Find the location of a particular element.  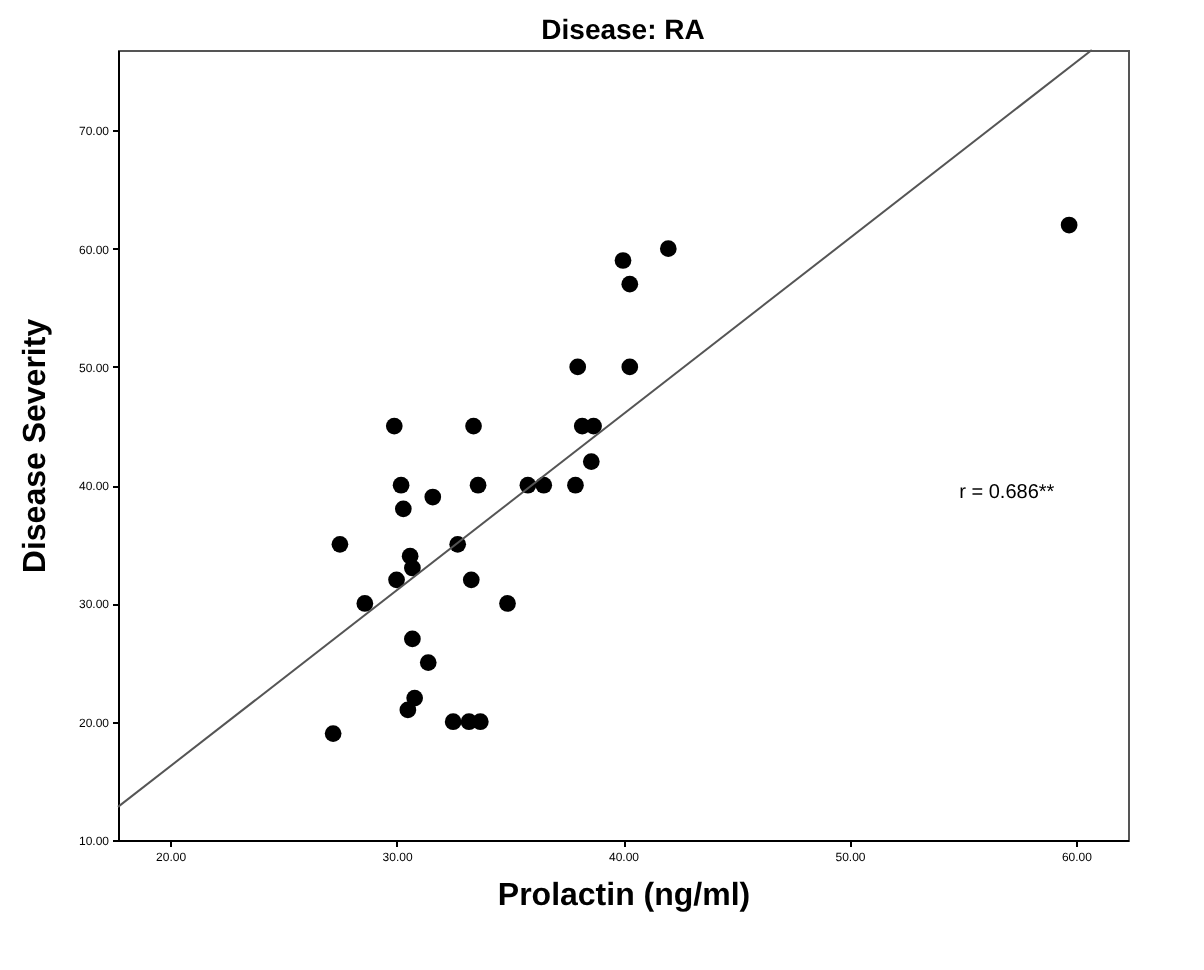

annotation: r = 0.686** is located at coordinates (1007, 493).